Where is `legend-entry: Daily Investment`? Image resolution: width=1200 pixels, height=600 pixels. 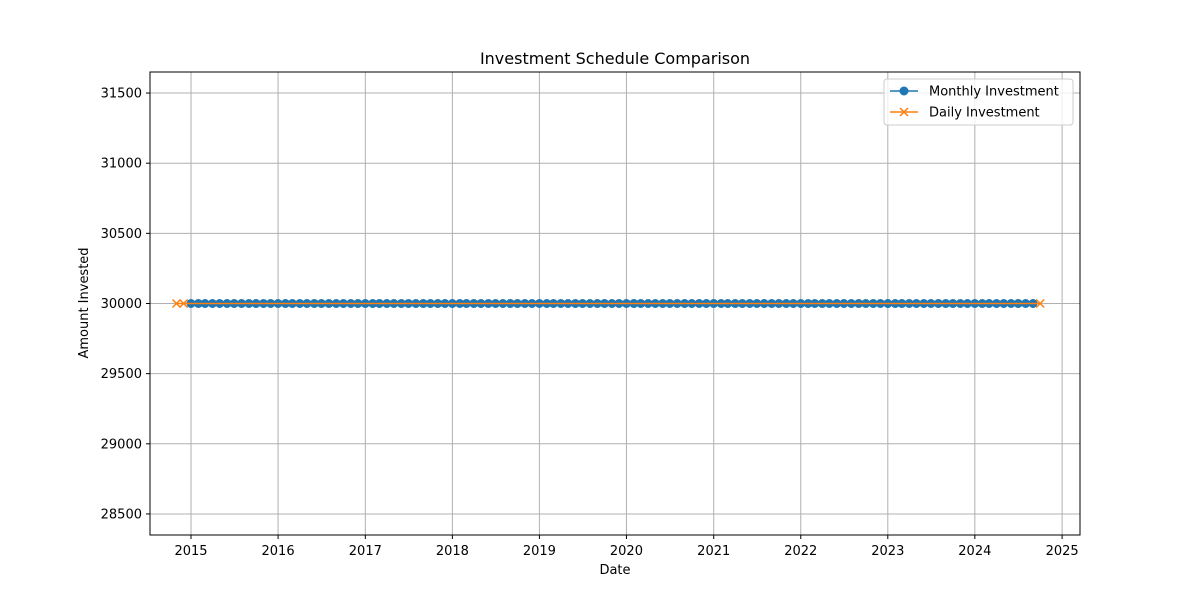
legend-entry: Daily Investment is located at coordinates (965, 113).